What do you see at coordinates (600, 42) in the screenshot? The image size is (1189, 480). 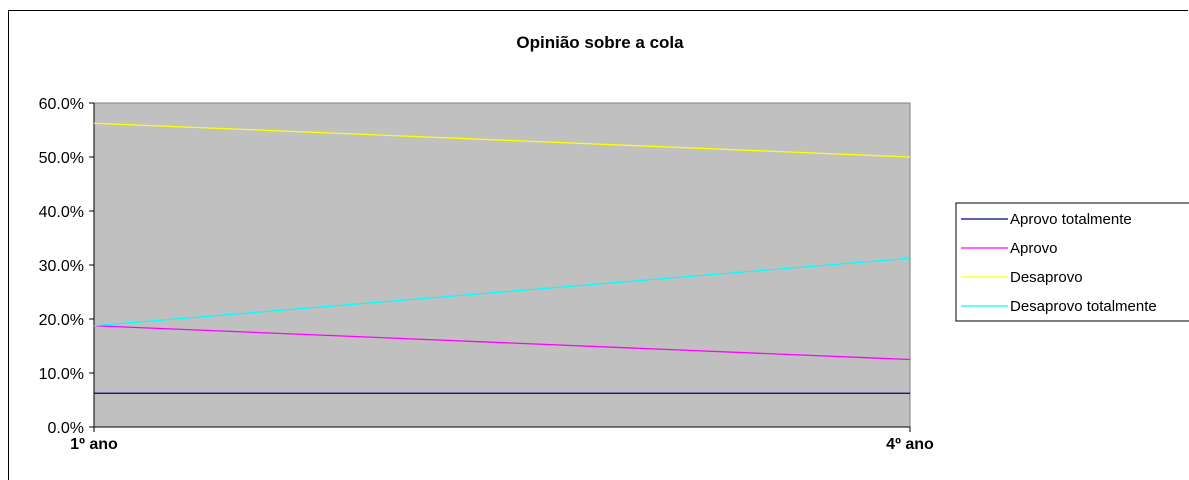 I see `chart-title: Opinião sobre a cola` at bounding box center [600, 42].